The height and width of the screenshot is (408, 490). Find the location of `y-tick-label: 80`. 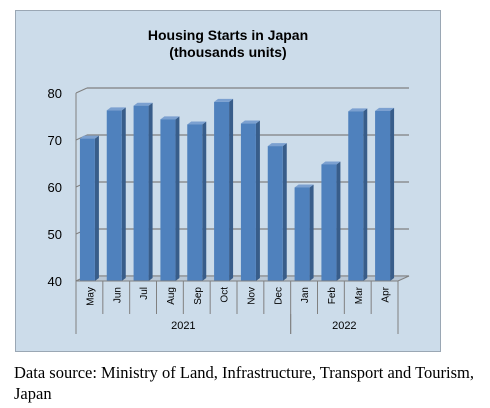

y-tick-label: 80 is located at coordinates (55, 93).